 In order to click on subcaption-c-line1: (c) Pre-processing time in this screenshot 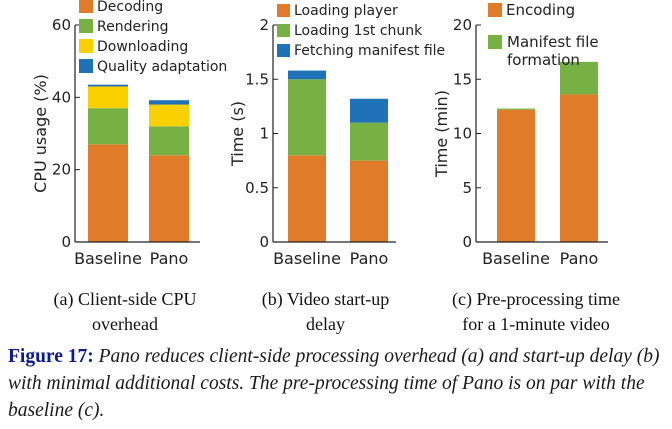, I will do `click(536, 299)`.